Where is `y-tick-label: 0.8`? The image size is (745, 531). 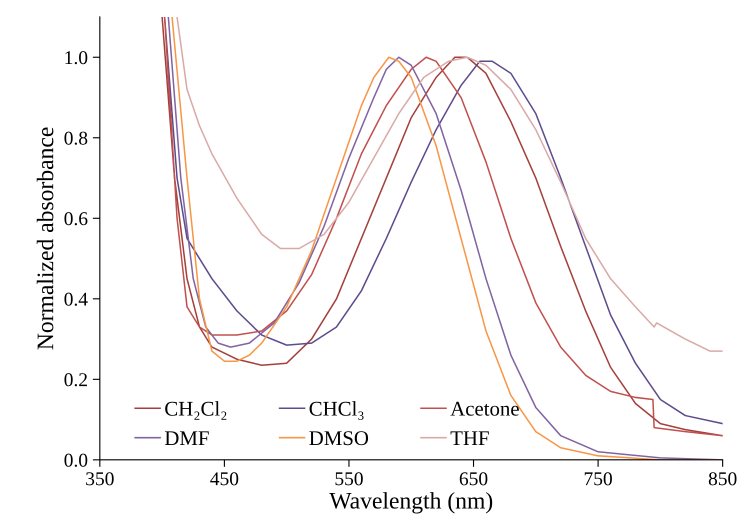 y-tick-label: 0.8 is located at coordinates (76, 138).